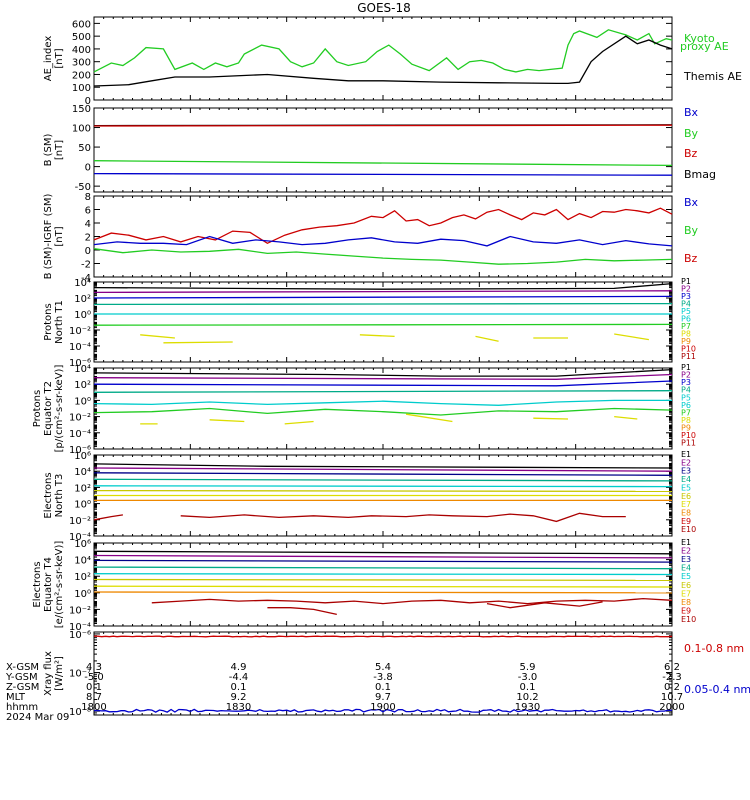 The height and width of the screenshot is (800, 750). What do you see at coordinates (88, 168) in the screenshot?
I see `y-tick-label: 0` at bounding box center [88, 168].